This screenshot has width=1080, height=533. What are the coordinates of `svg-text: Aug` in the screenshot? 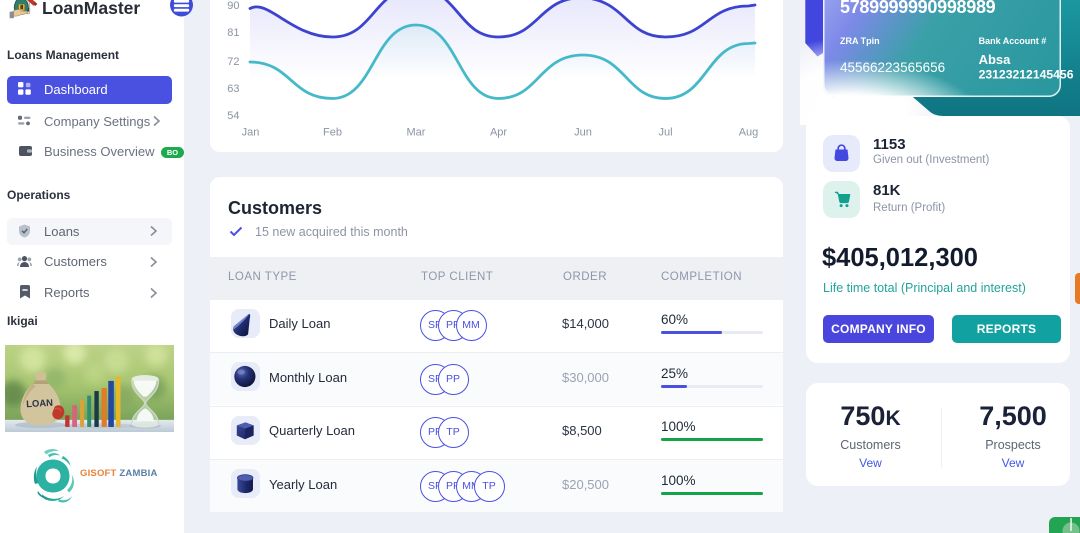 It's located at (749, 133).